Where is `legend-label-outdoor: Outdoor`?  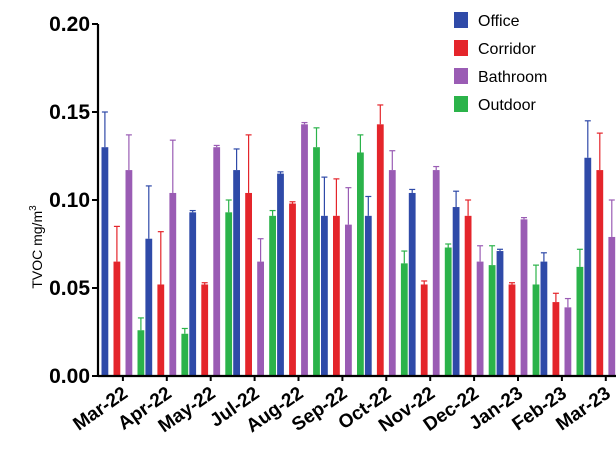 legend-label-outdoor: Outdoor is located at coordinates (507, 105).